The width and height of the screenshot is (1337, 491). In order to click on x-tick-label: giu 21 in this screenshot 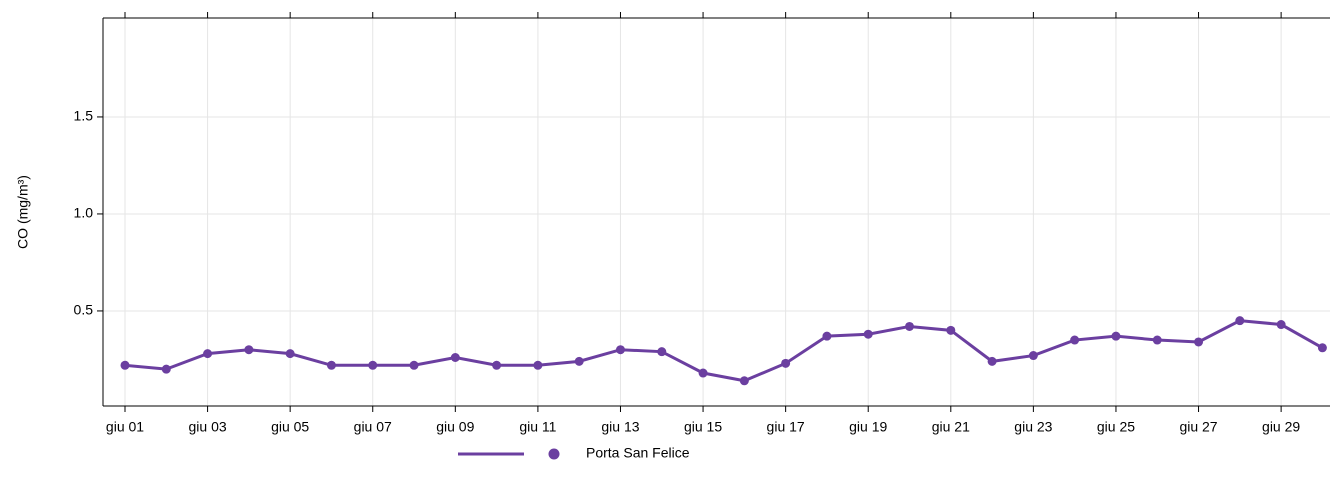, I will do `click(951, 427)`.